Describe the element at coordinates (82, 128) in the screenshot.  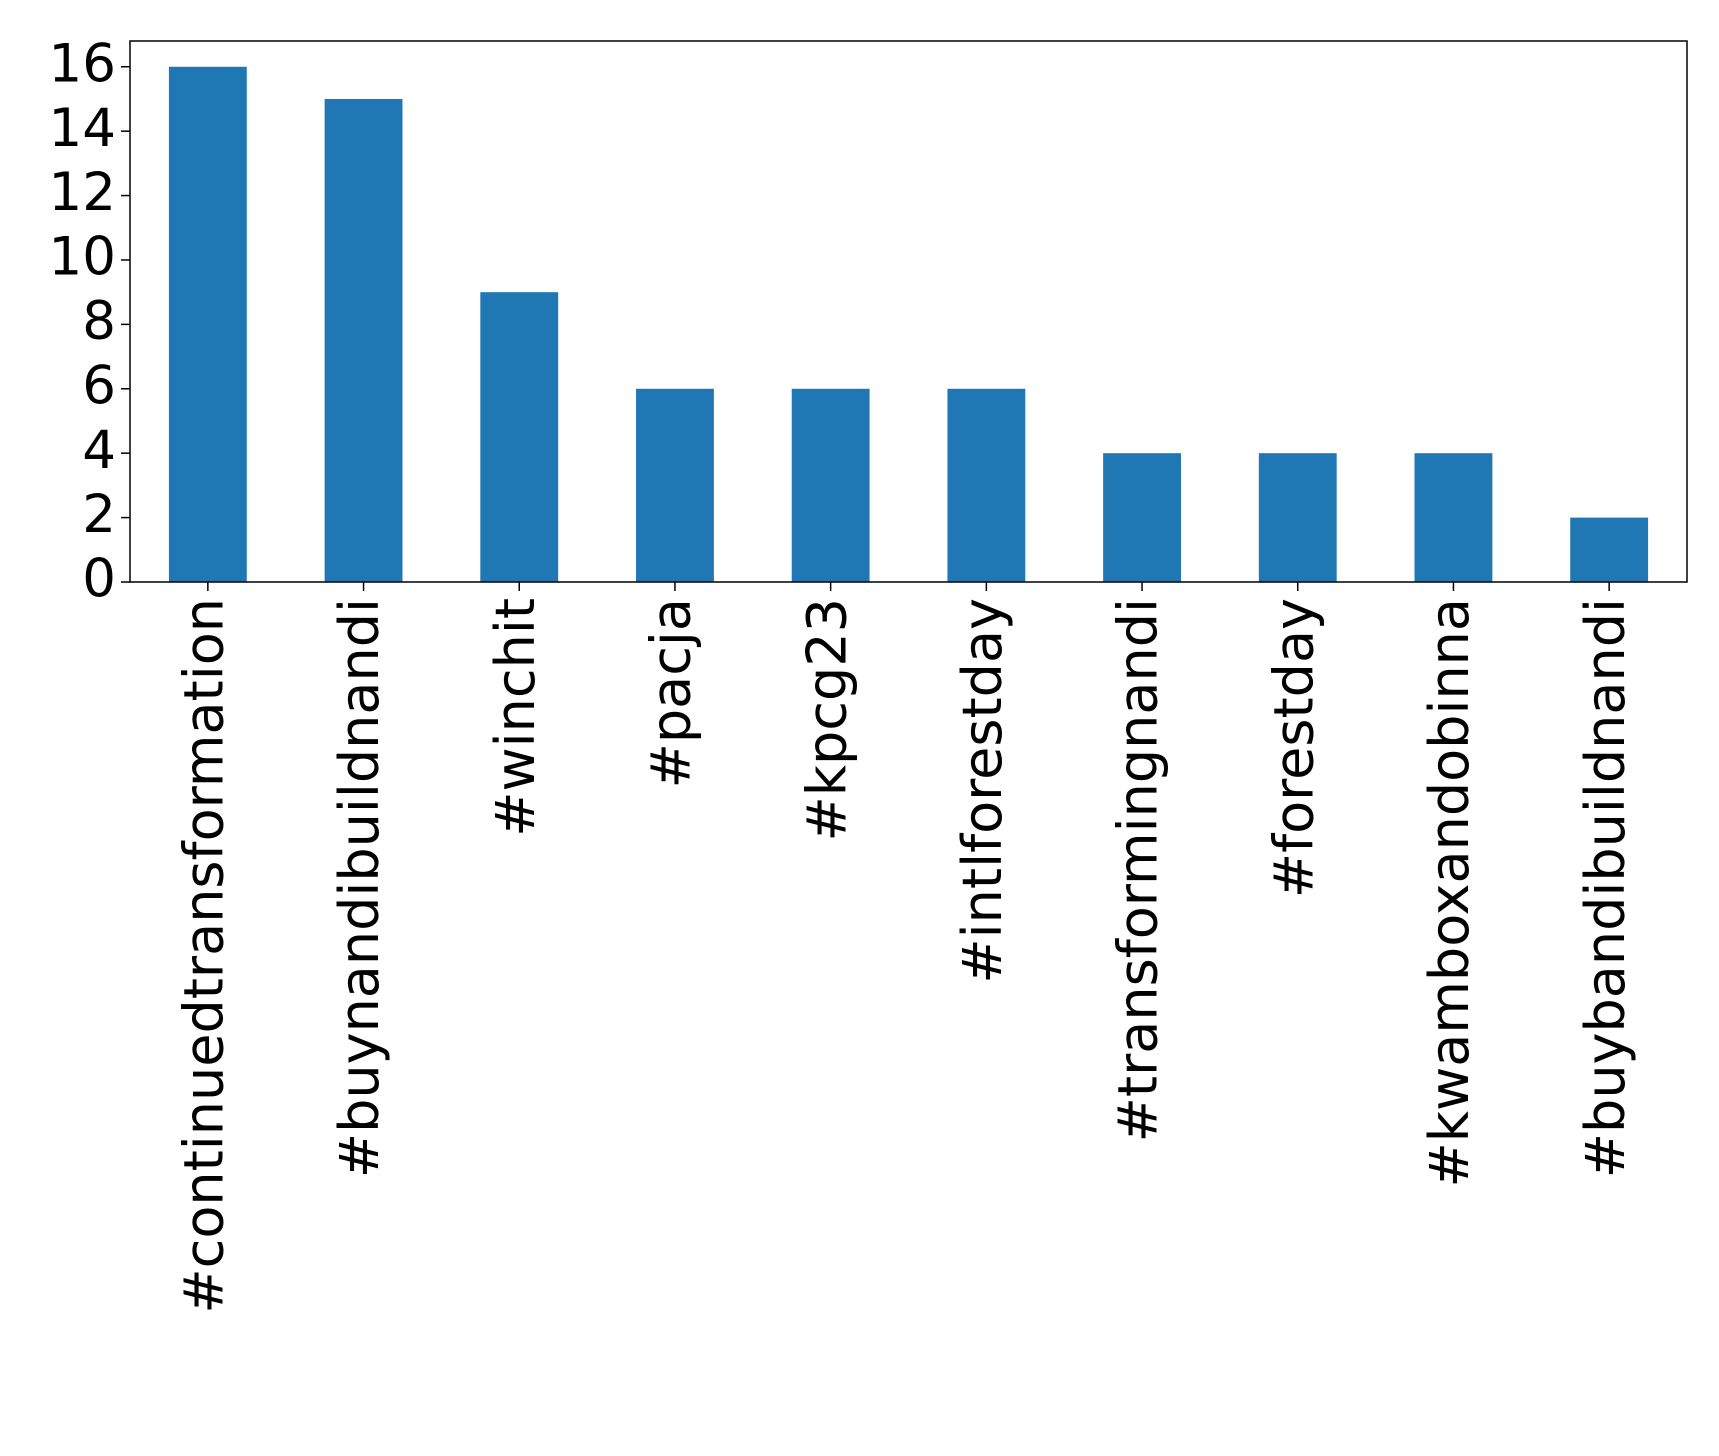
I see `y-tick-label: 14` at that location.